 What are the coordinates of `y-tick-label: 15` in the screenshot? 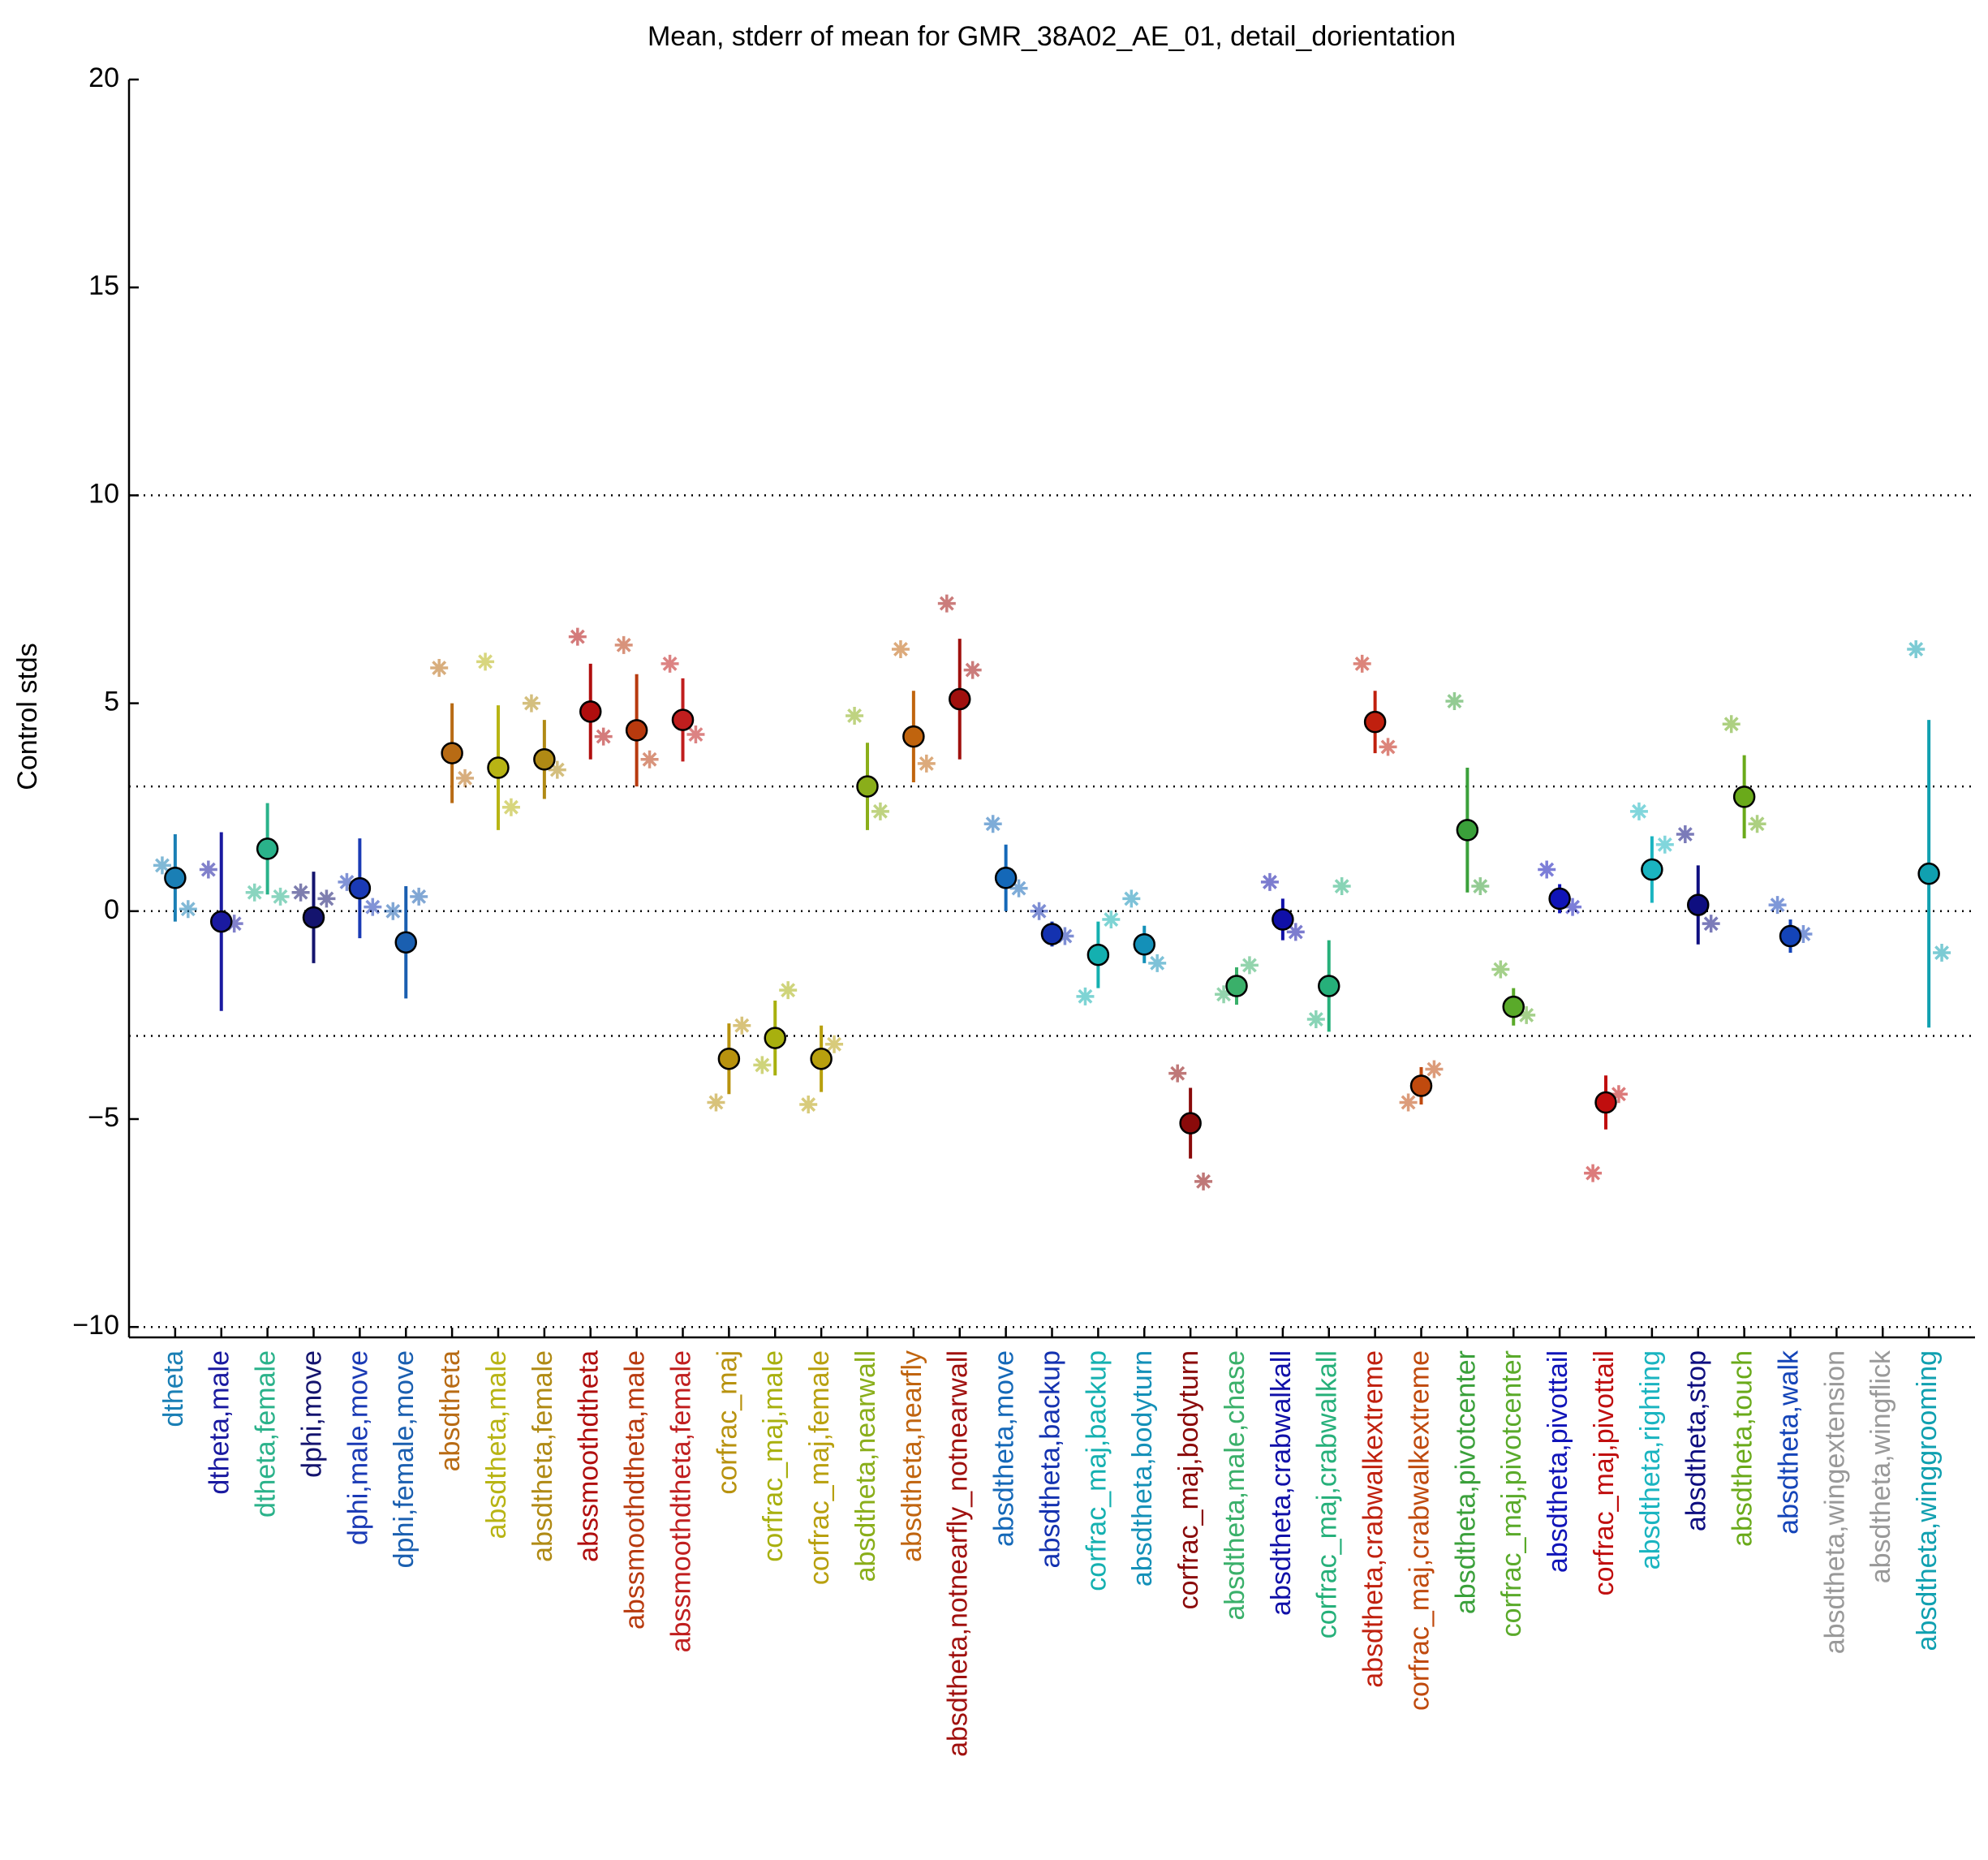 It's located at (103, 285).